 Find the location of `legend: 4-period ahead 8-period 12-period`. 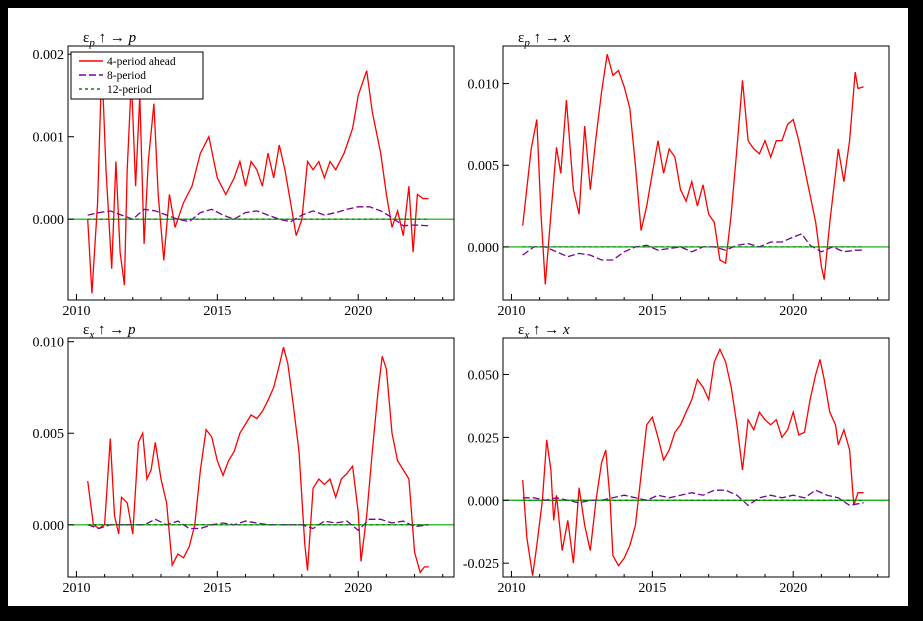

legend: 4-period ahead 8-period 12-period is located at coordinates (137, 75).